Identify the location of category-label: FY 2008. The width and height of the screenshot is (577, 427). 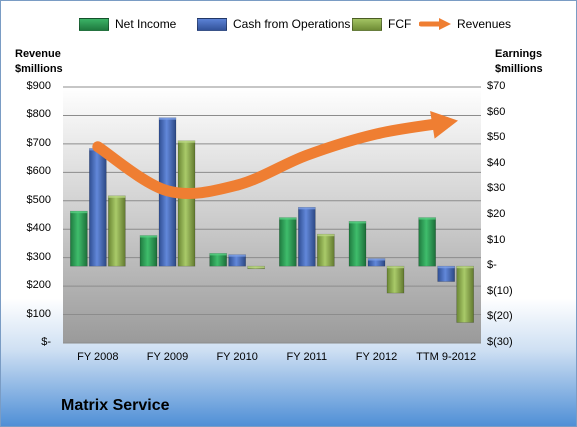
(98, 357).